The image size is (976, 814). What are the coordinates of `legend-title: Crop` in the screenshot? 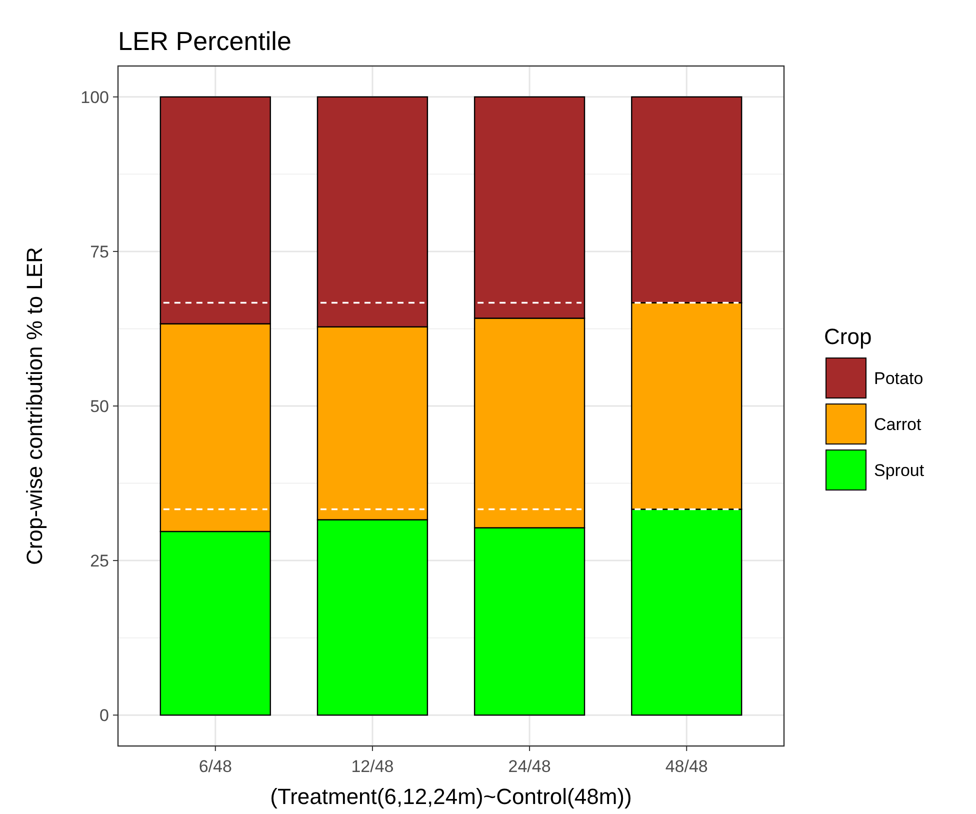 It's located at (848, 336).